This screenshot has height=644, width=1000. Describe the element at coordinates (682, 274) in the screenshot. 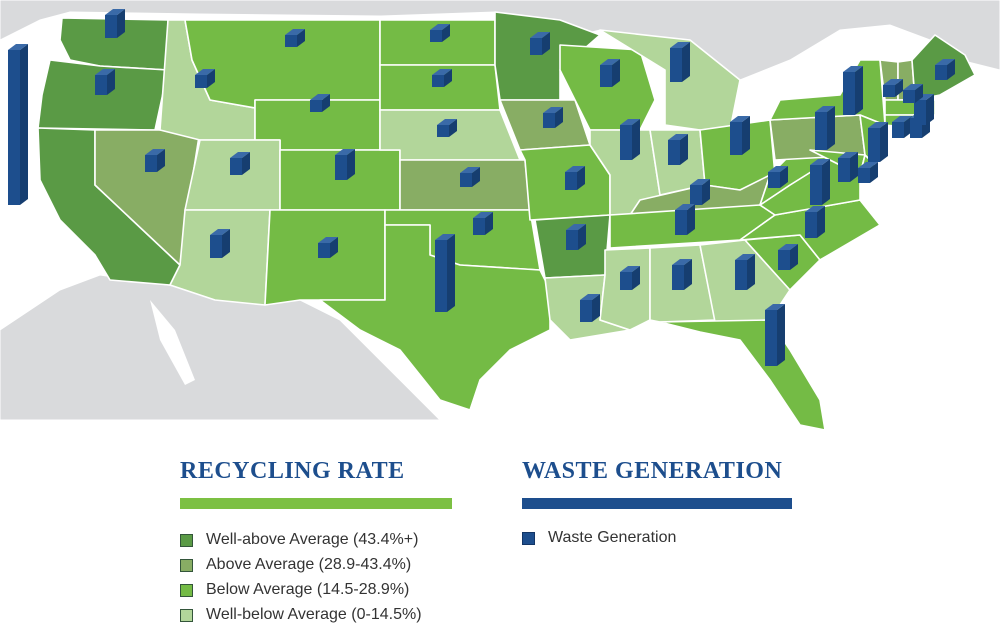

I see `waste-bar-AL` at that location.